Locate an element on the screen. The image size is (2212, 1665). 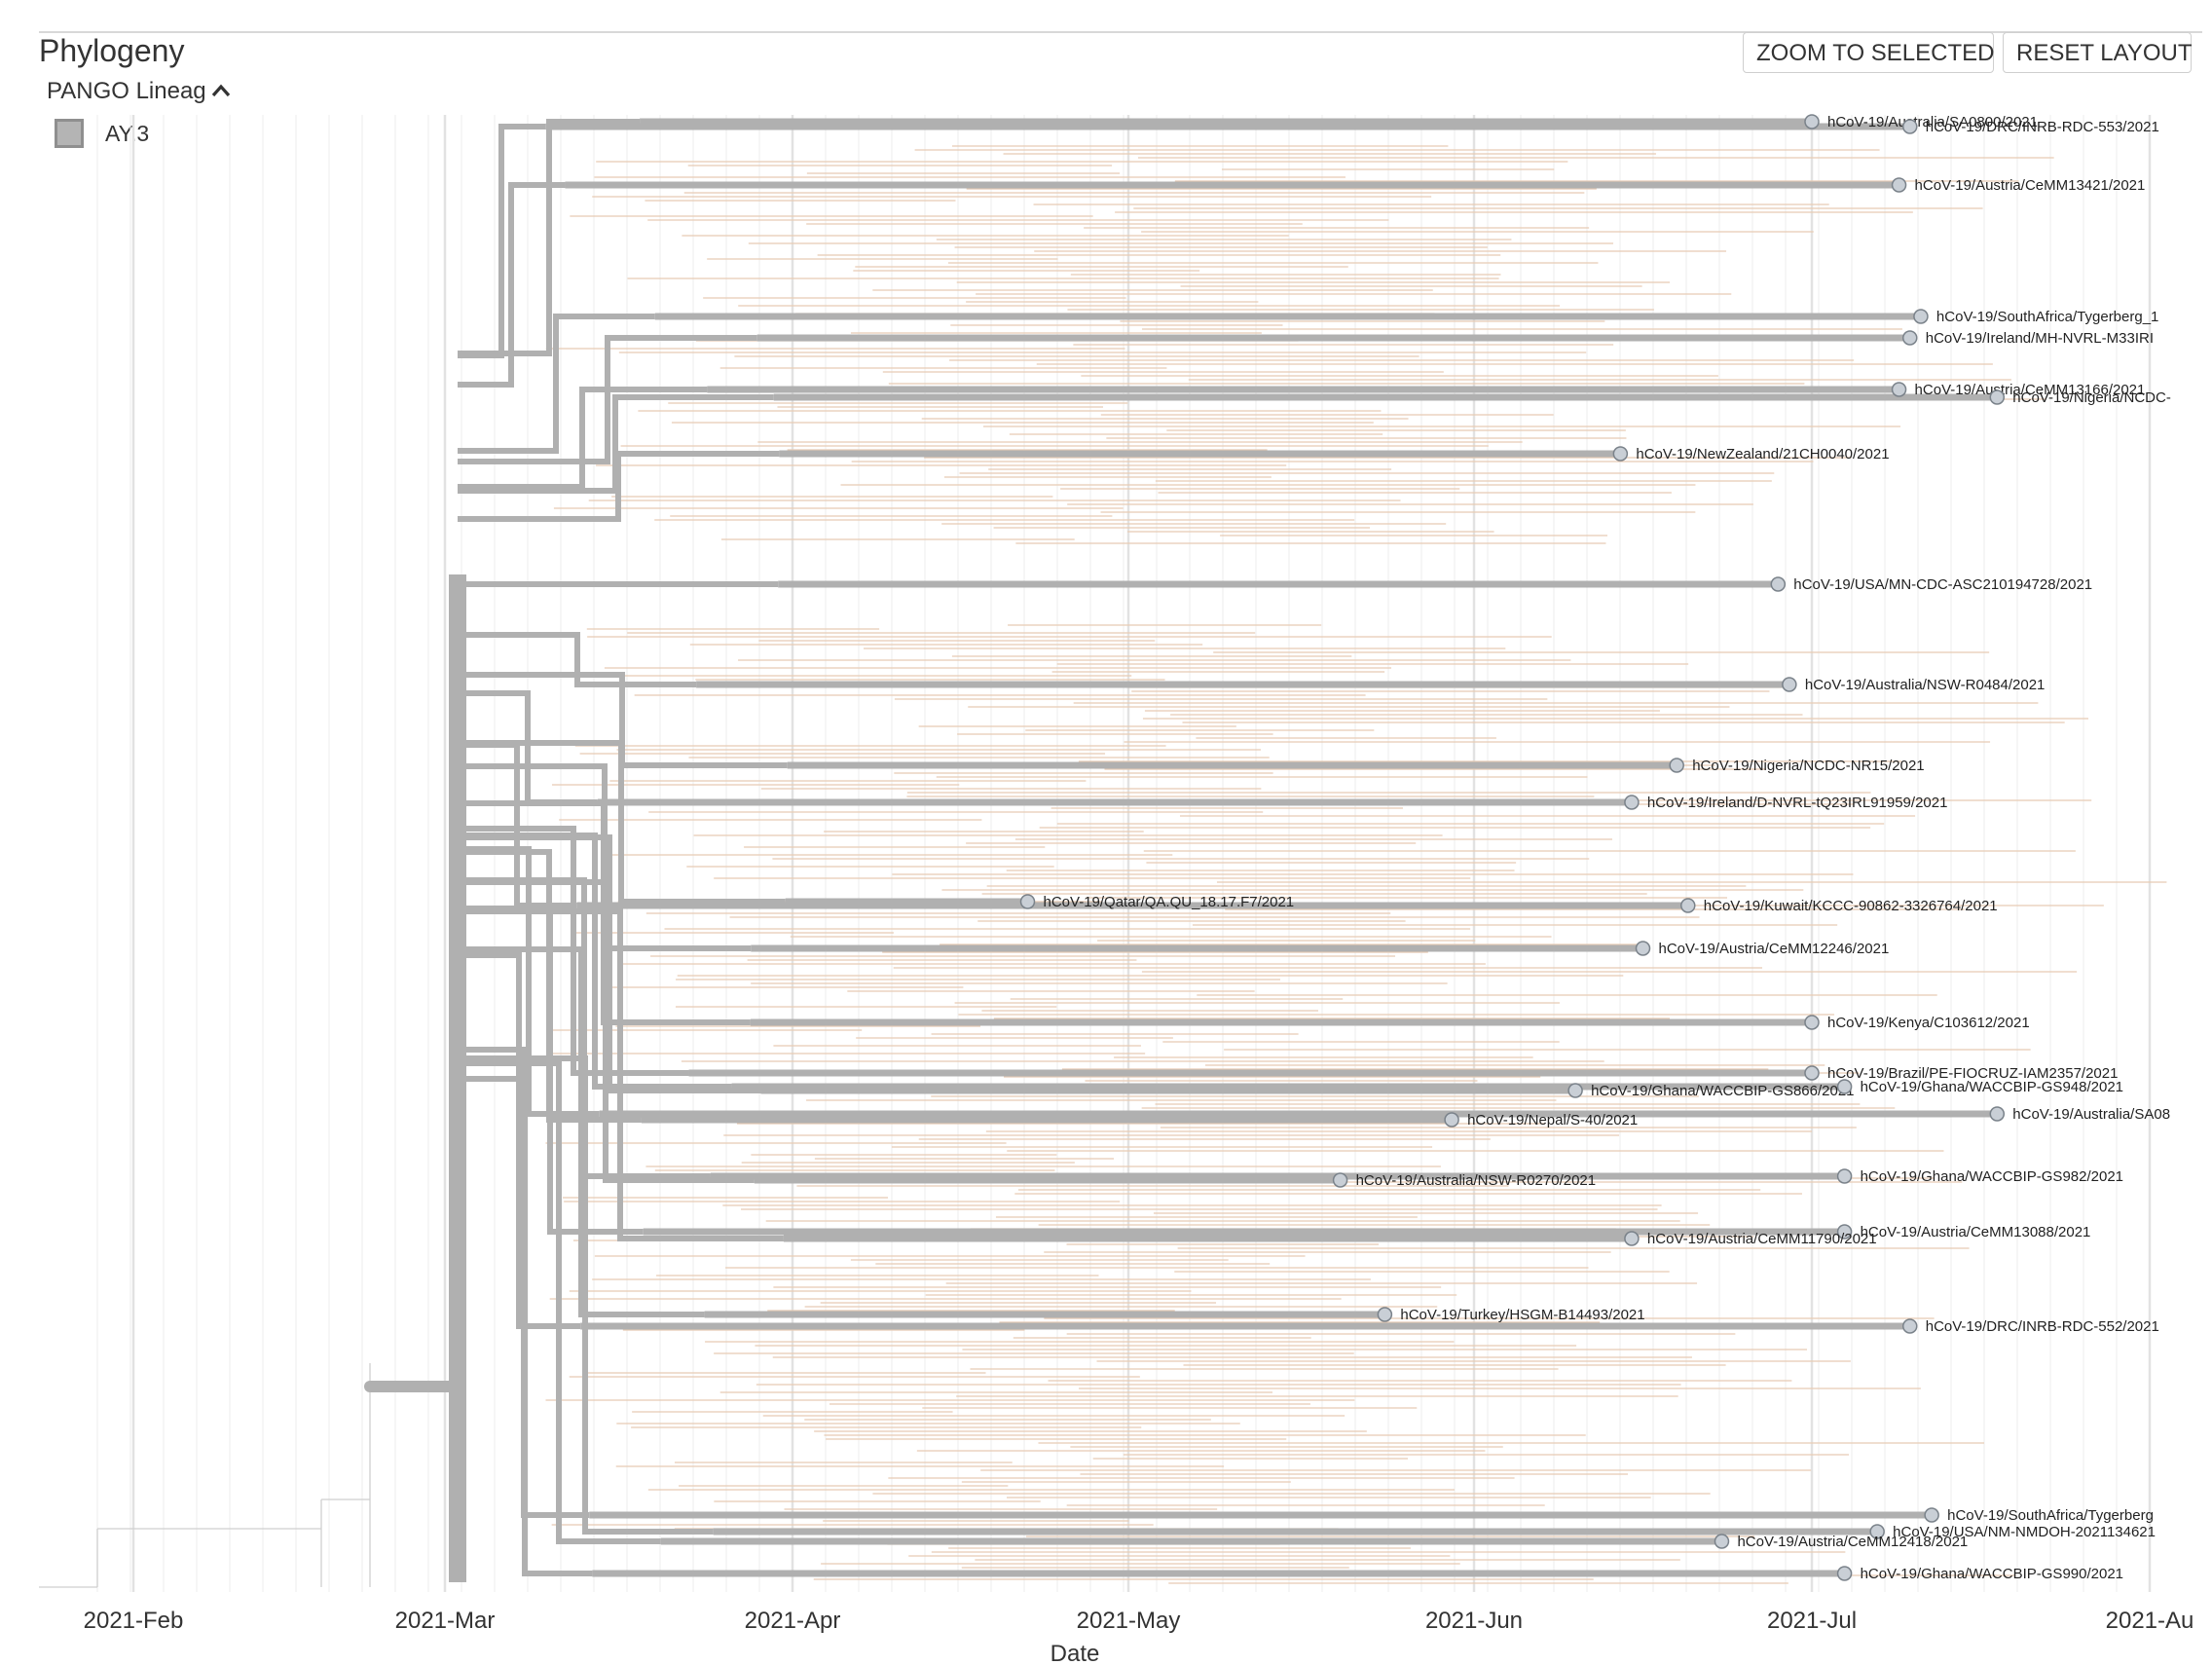
tip-label: hCoV-19/Austria/CeMM12418/2021 is located at coordinates (1852, 1542).